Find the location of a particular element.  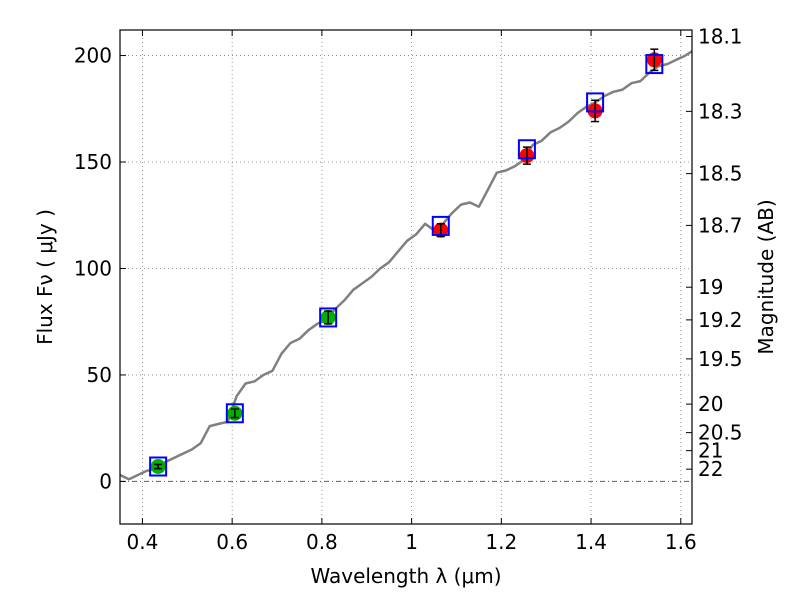

x-axis-label: Wavelength λ (μm) is located at coordinates (405, 576).